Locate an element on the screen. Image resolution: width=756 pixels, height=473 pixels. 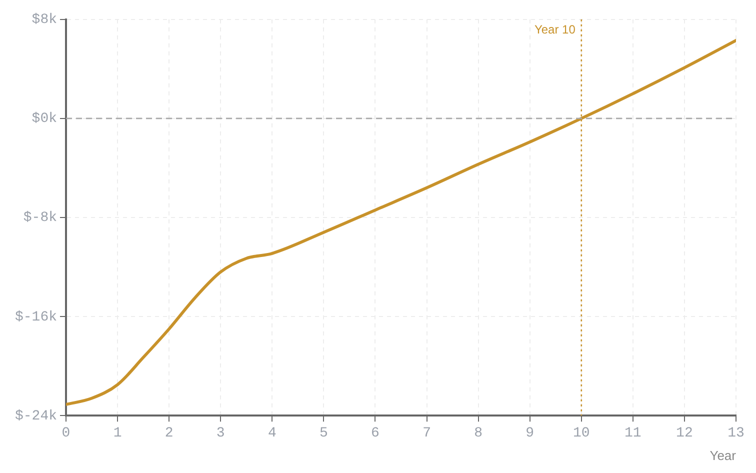
y-tick-label: $8k is located at coordinates (45, 20).